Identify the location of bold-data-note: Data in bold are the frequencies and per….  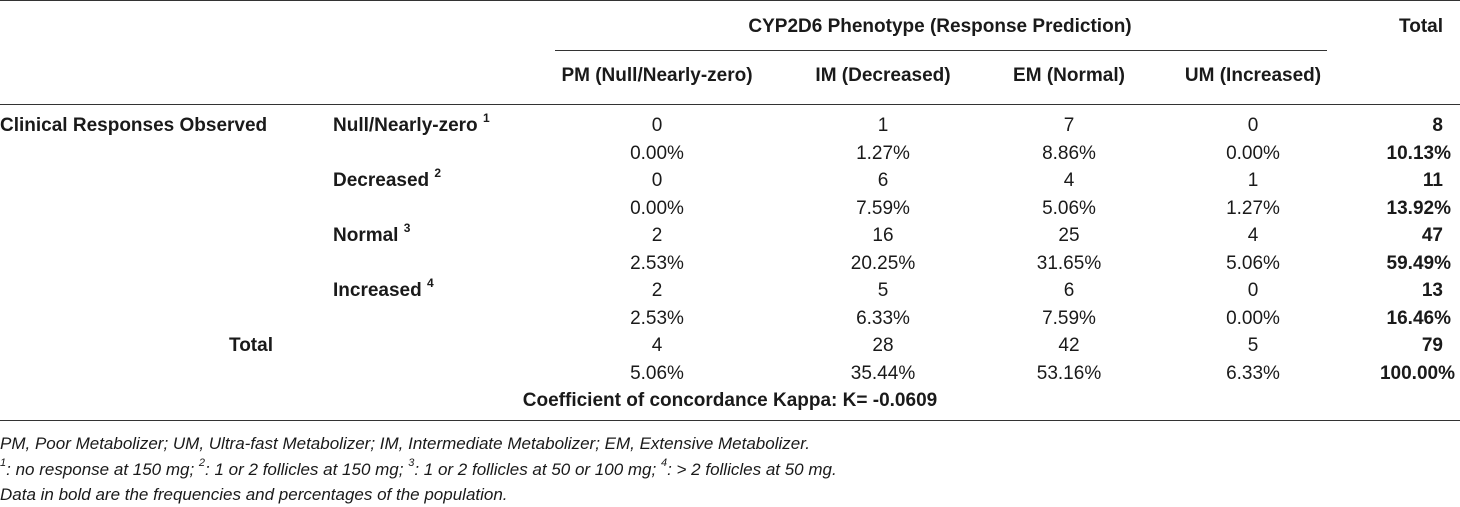
(254, 494).